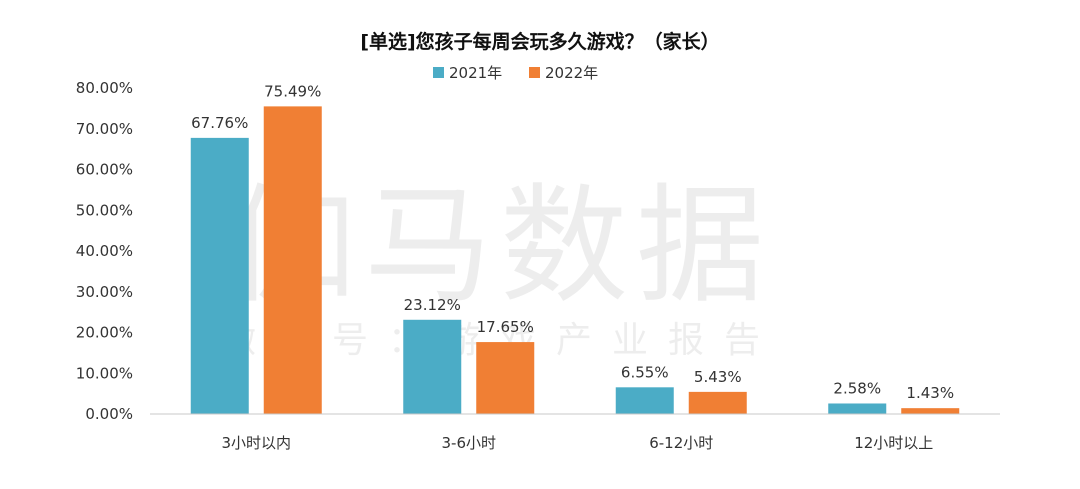 This screenshot has width=1080, height=489. I want to click on category-label: 3-6小时, so click(469, 443).